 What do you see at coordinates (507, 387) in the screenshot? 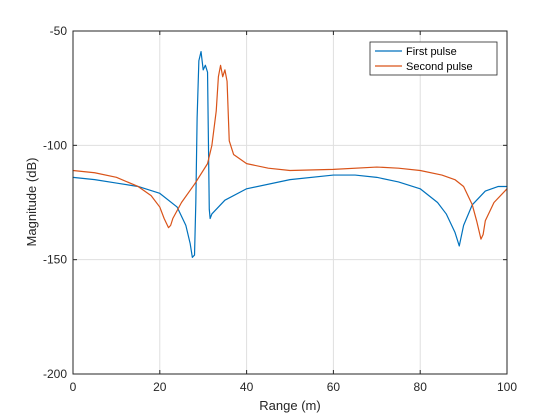
I see `x-tick-label: 100` at bounding box center [507, 387].